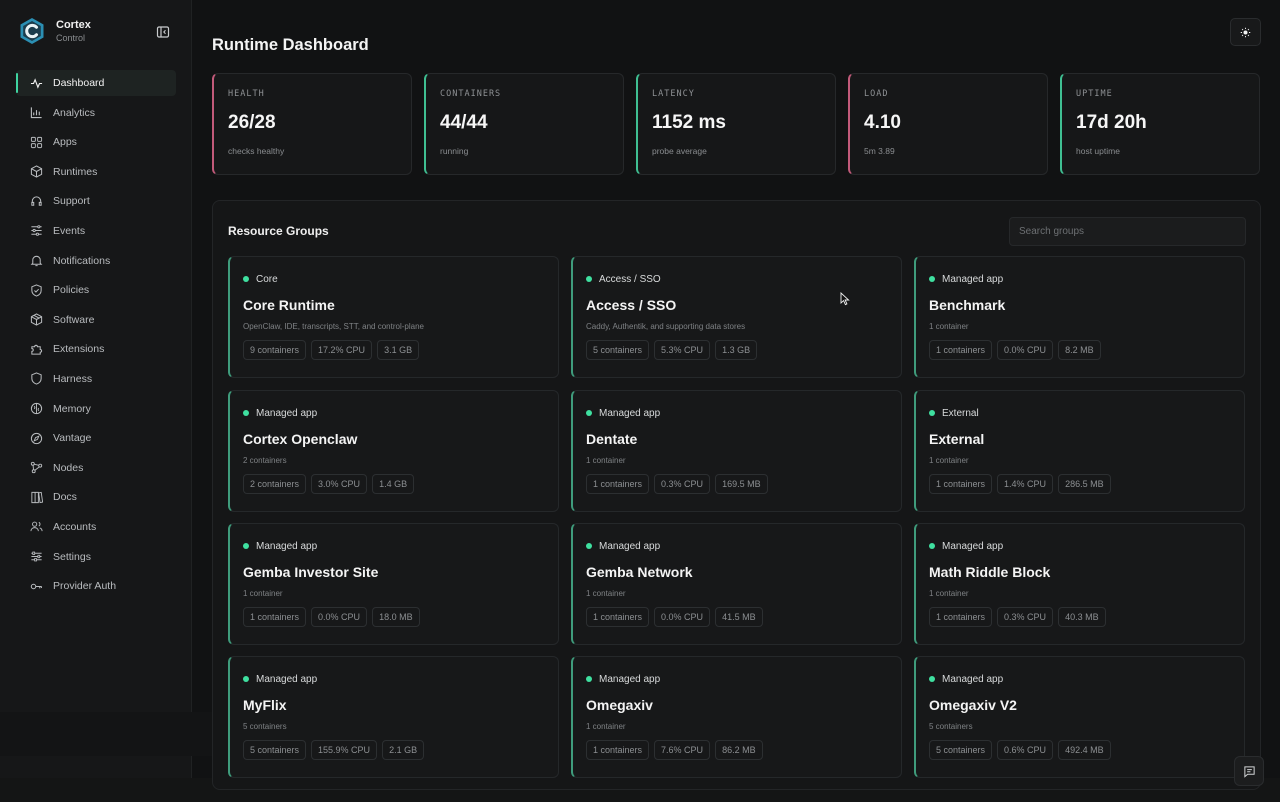 This screenshot has height=802, width=1280. What do you see at coordinates (673, 94) in the screenshot?
I see `stat-label: LATENCY` at bounding box center [673, 94].